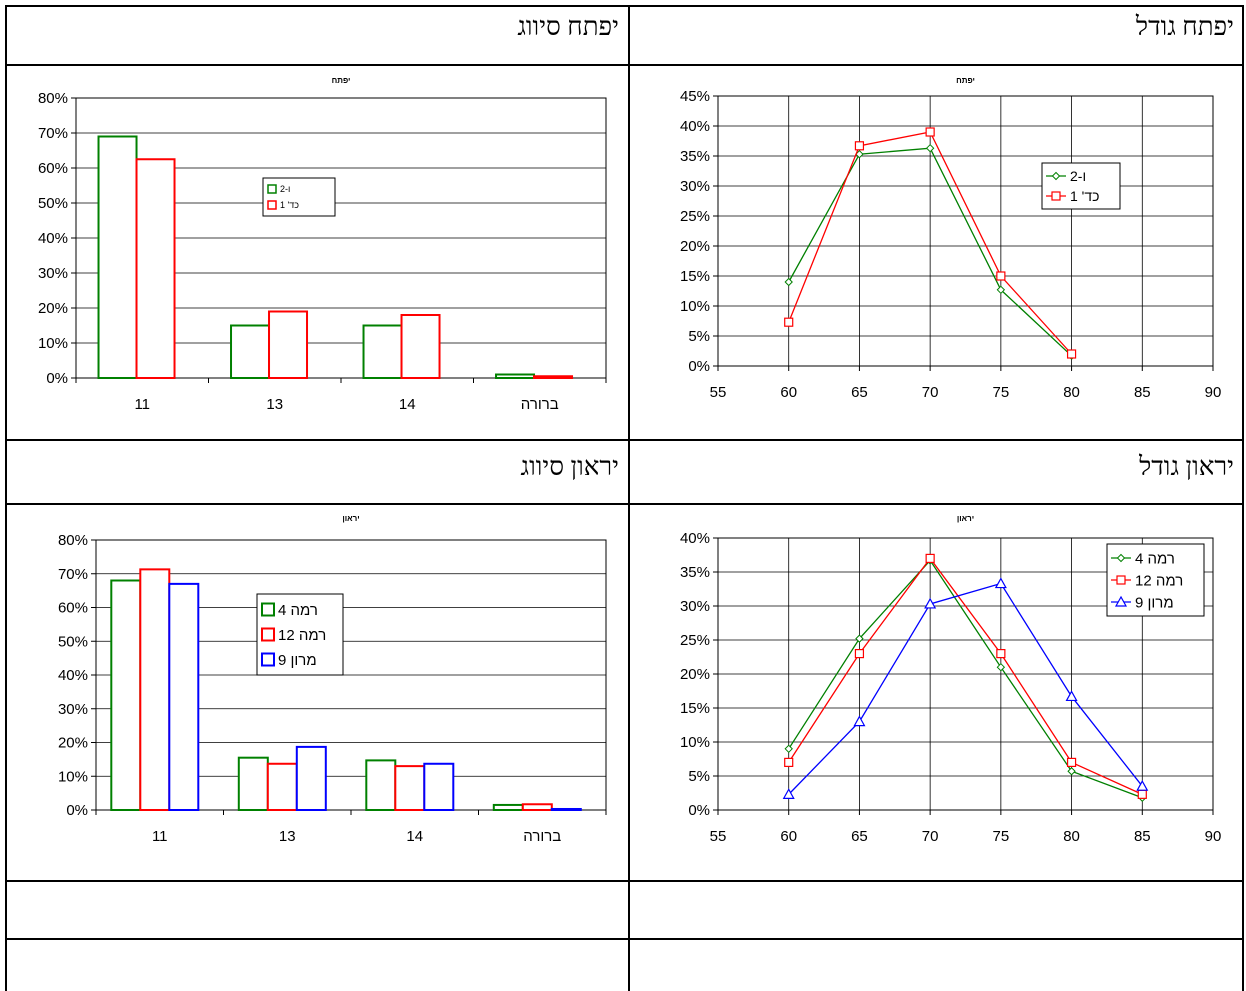 The width and height of the screenshot is (1246, 991). What do you see at coordinates (965, 679) in the screenshot?
I see `series-line` at bounding box center [965, 679].